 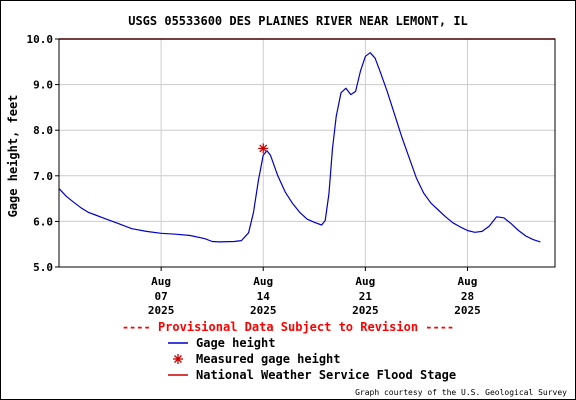 What do you see at coordinates (40, 39) in the screenshot?
I see `y-tick-label: 10.0` at bounding box center [40, 39].